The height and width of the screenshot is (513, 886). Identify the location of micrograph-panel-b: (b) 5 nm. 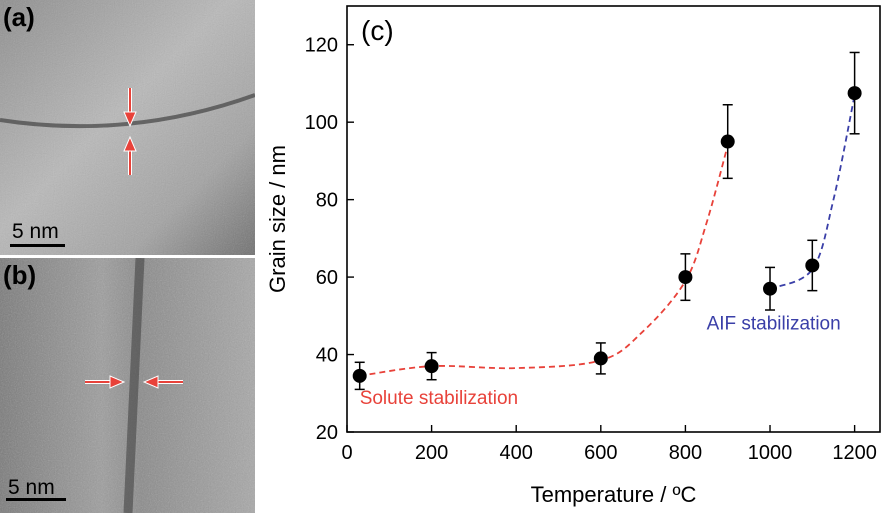
(127, 385).